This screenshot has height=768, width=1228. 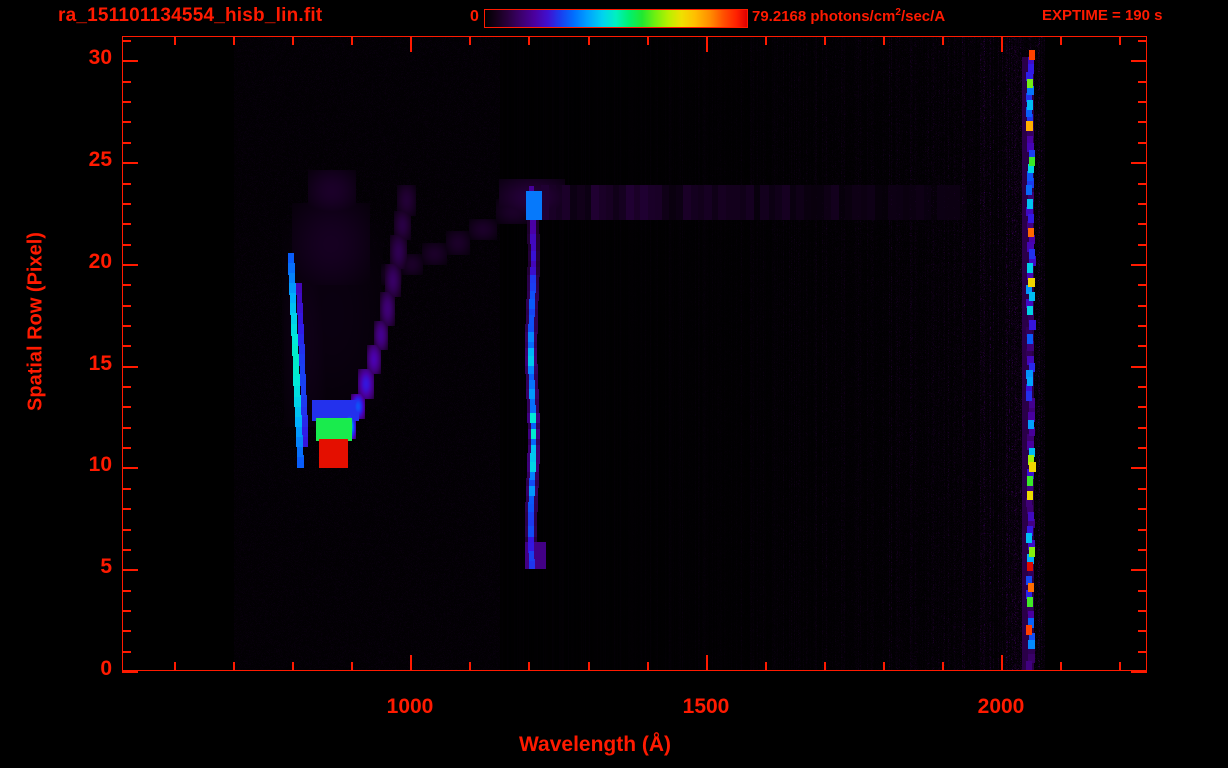 I want to click on y-tick-label: 20, so click(x=100, y=261).